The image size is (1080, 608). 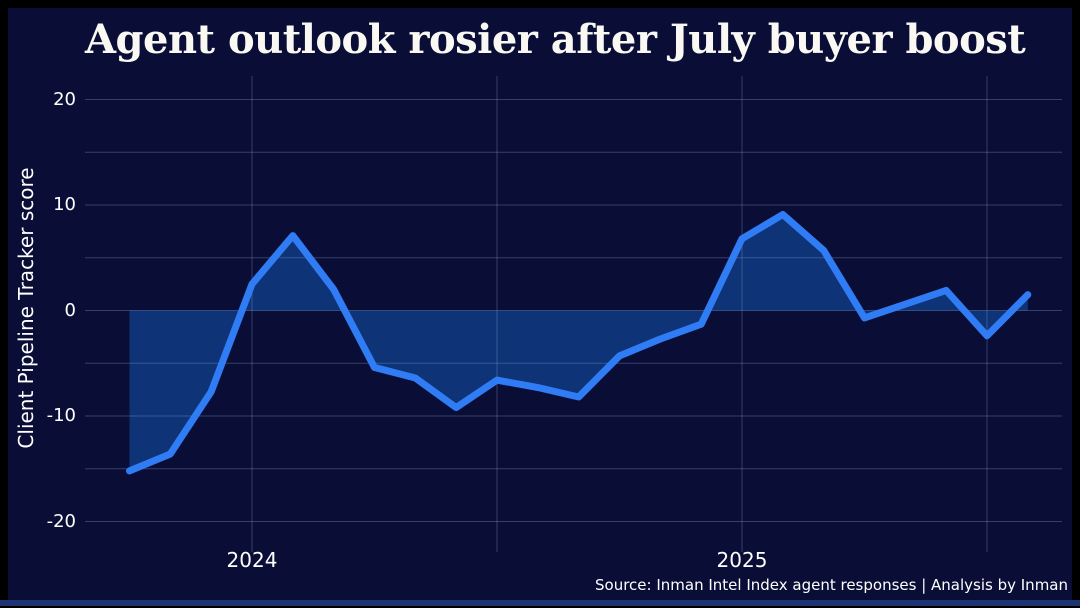 I want to click on y-tick-label: -20, so click(x=61, y=521).